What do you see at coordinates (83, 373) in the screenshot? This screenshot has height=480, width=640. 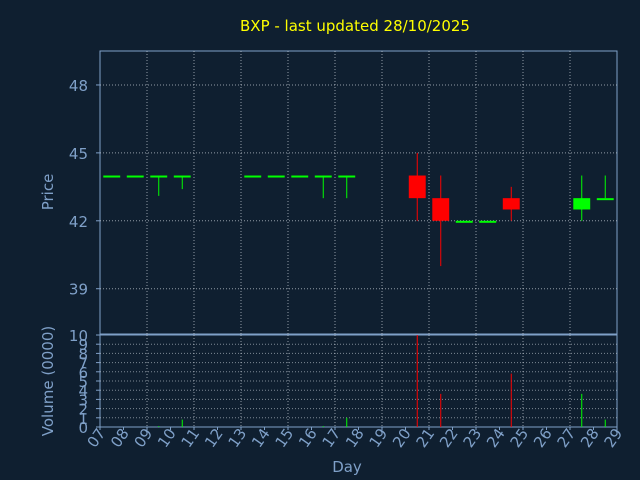 I see `volume-tick-label: 6` at bounding box center [83, 373].